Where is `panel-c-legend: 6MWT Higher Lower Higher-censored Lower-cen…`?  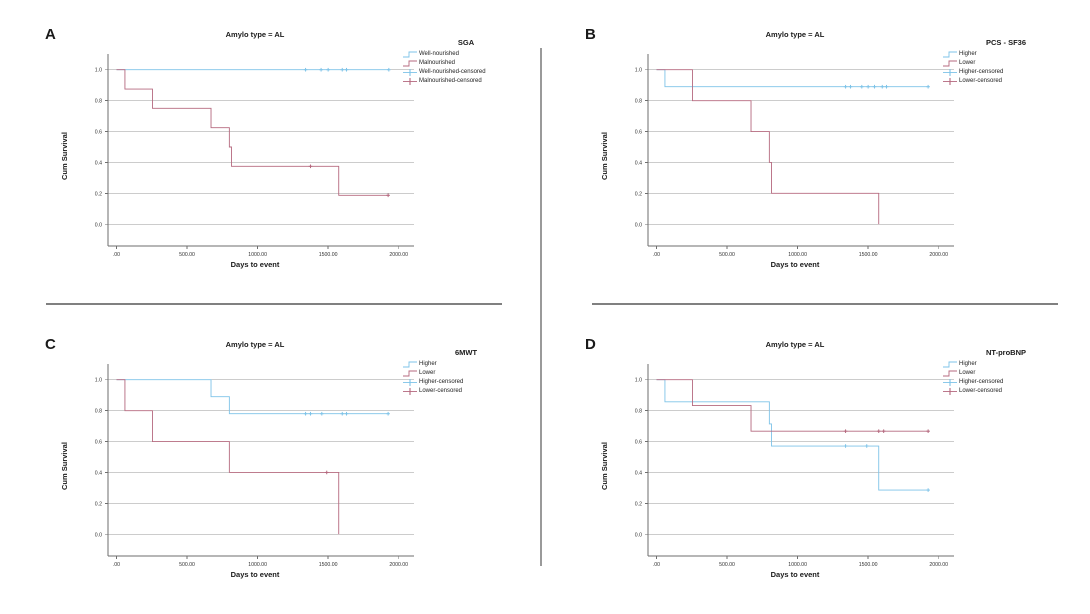 panel-c-legend: 6MWT Higher Lower Higher-censored Lower-cen… is located at coordinates (466, 372).